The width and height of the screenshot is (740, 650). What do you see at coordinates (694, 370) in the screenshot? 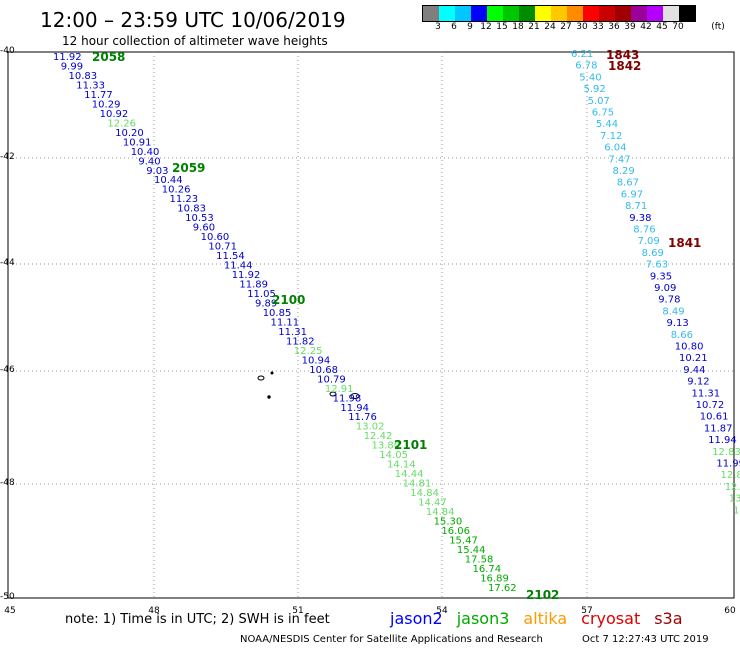
I see `swh-value: 9.44` at bounding box center [694, 370].